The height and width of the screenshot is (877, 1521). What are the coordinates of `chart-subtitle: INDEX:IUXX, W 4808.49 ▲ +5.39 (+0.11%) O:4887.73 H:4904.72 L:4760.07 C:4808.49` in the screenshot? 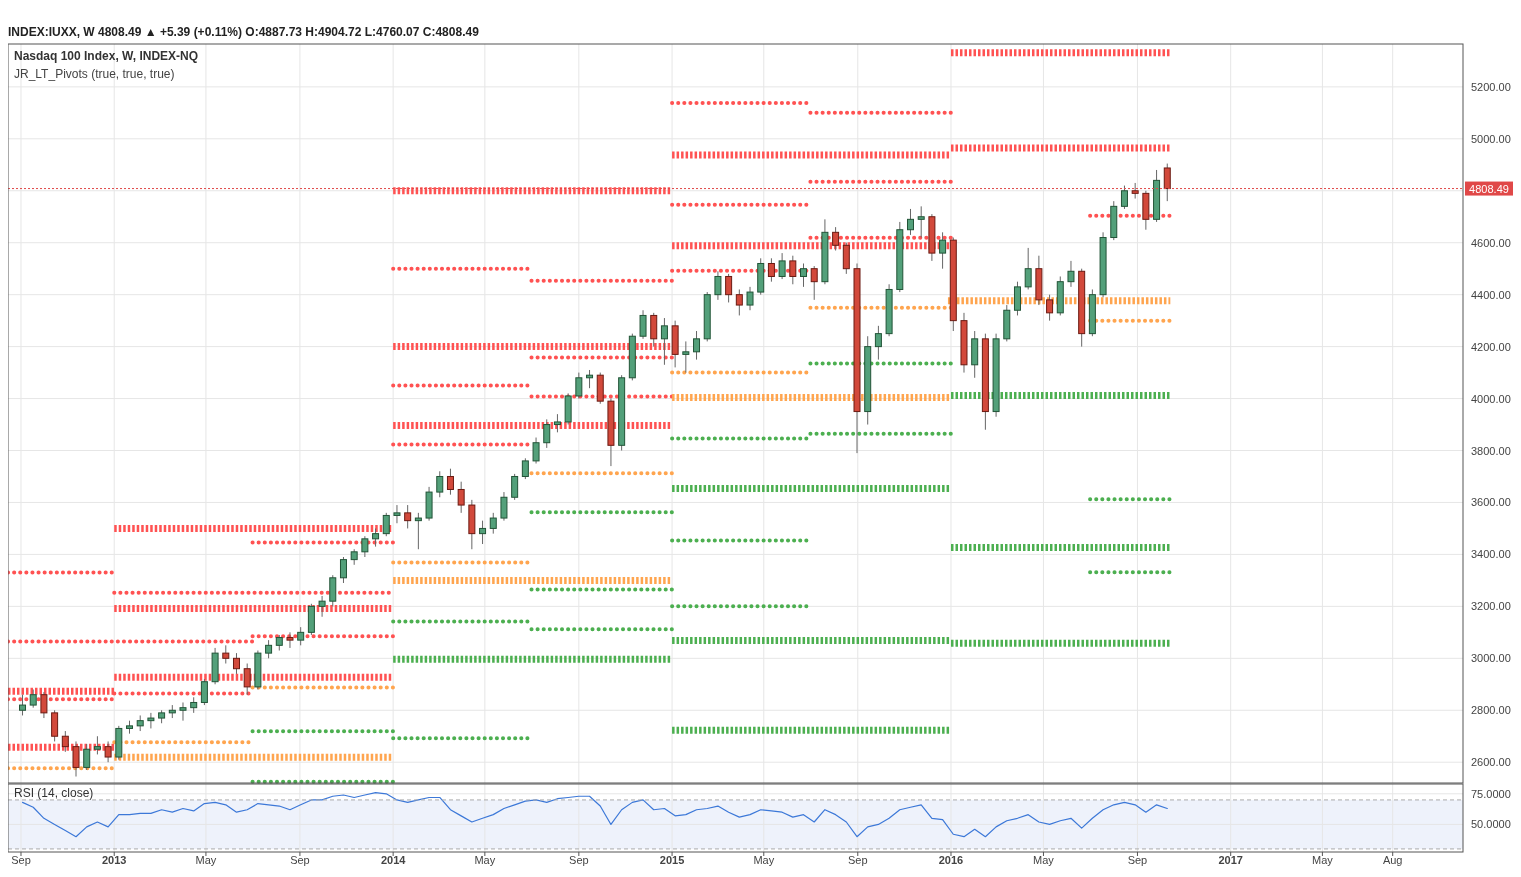 It's located at (244, 32).